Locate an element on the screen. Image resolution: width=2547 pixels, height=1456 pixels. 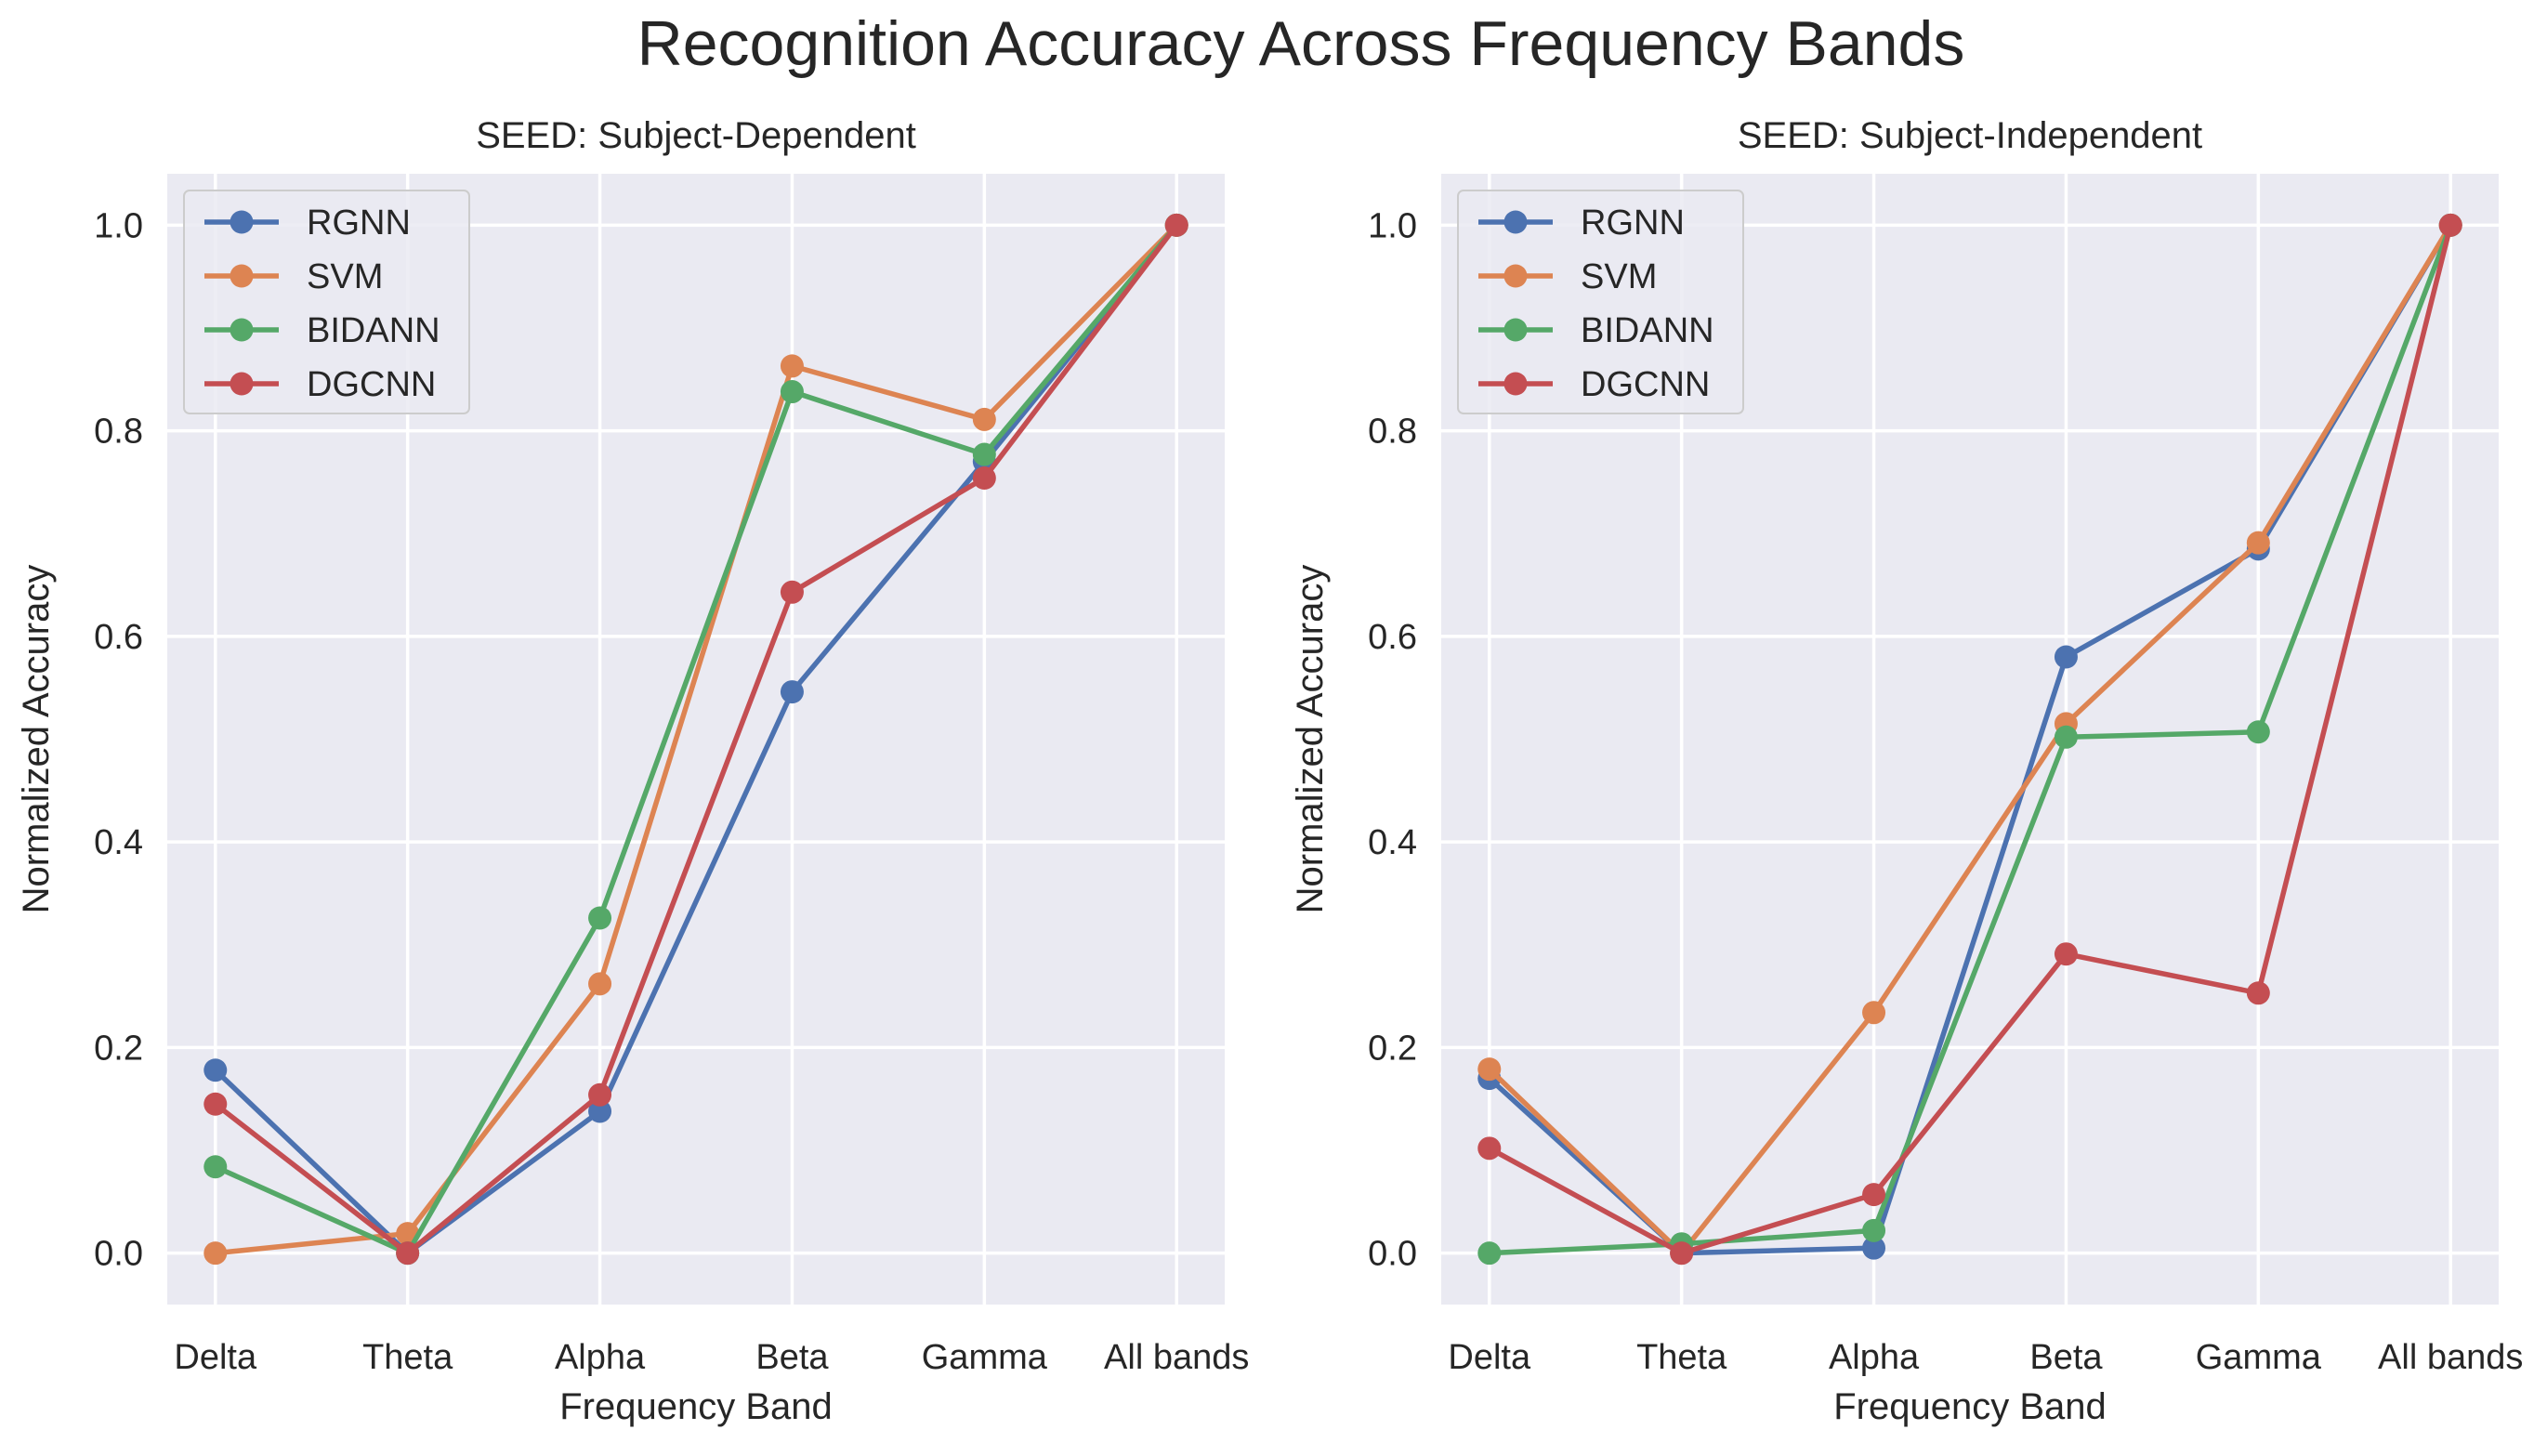
panel-title: SEED: Subject-Dependent is located at coordinates (696, 135).